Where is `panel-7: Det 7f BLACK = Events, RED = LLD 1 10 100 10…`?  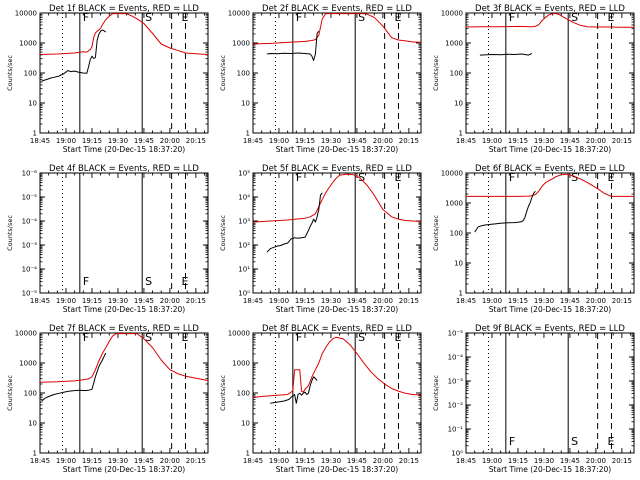
panel-7: Det 7f BLACK = Events, RED = LLD 1 10 100 10… is located at coordinates (107, 399).